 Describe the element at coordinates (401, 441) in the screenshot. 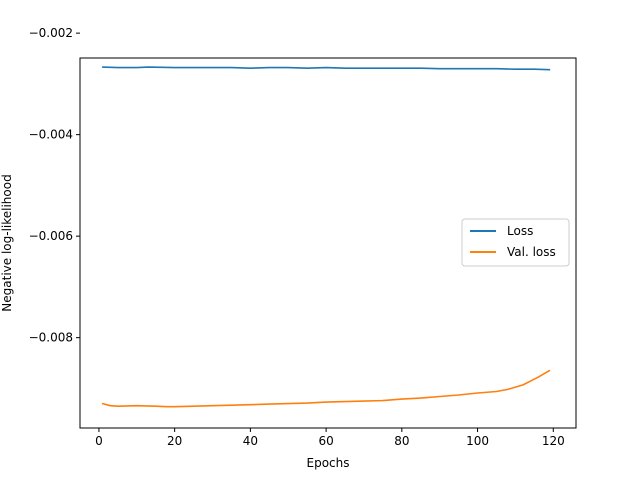

I see `x-tick-label: 80` at that location.